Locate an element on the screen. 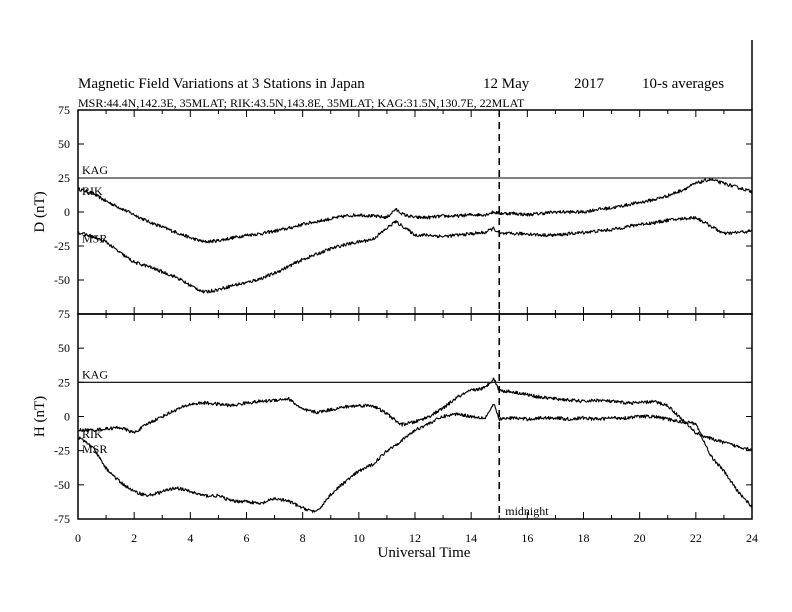  chart-year: 2017 is located at coordinates (589, 84).